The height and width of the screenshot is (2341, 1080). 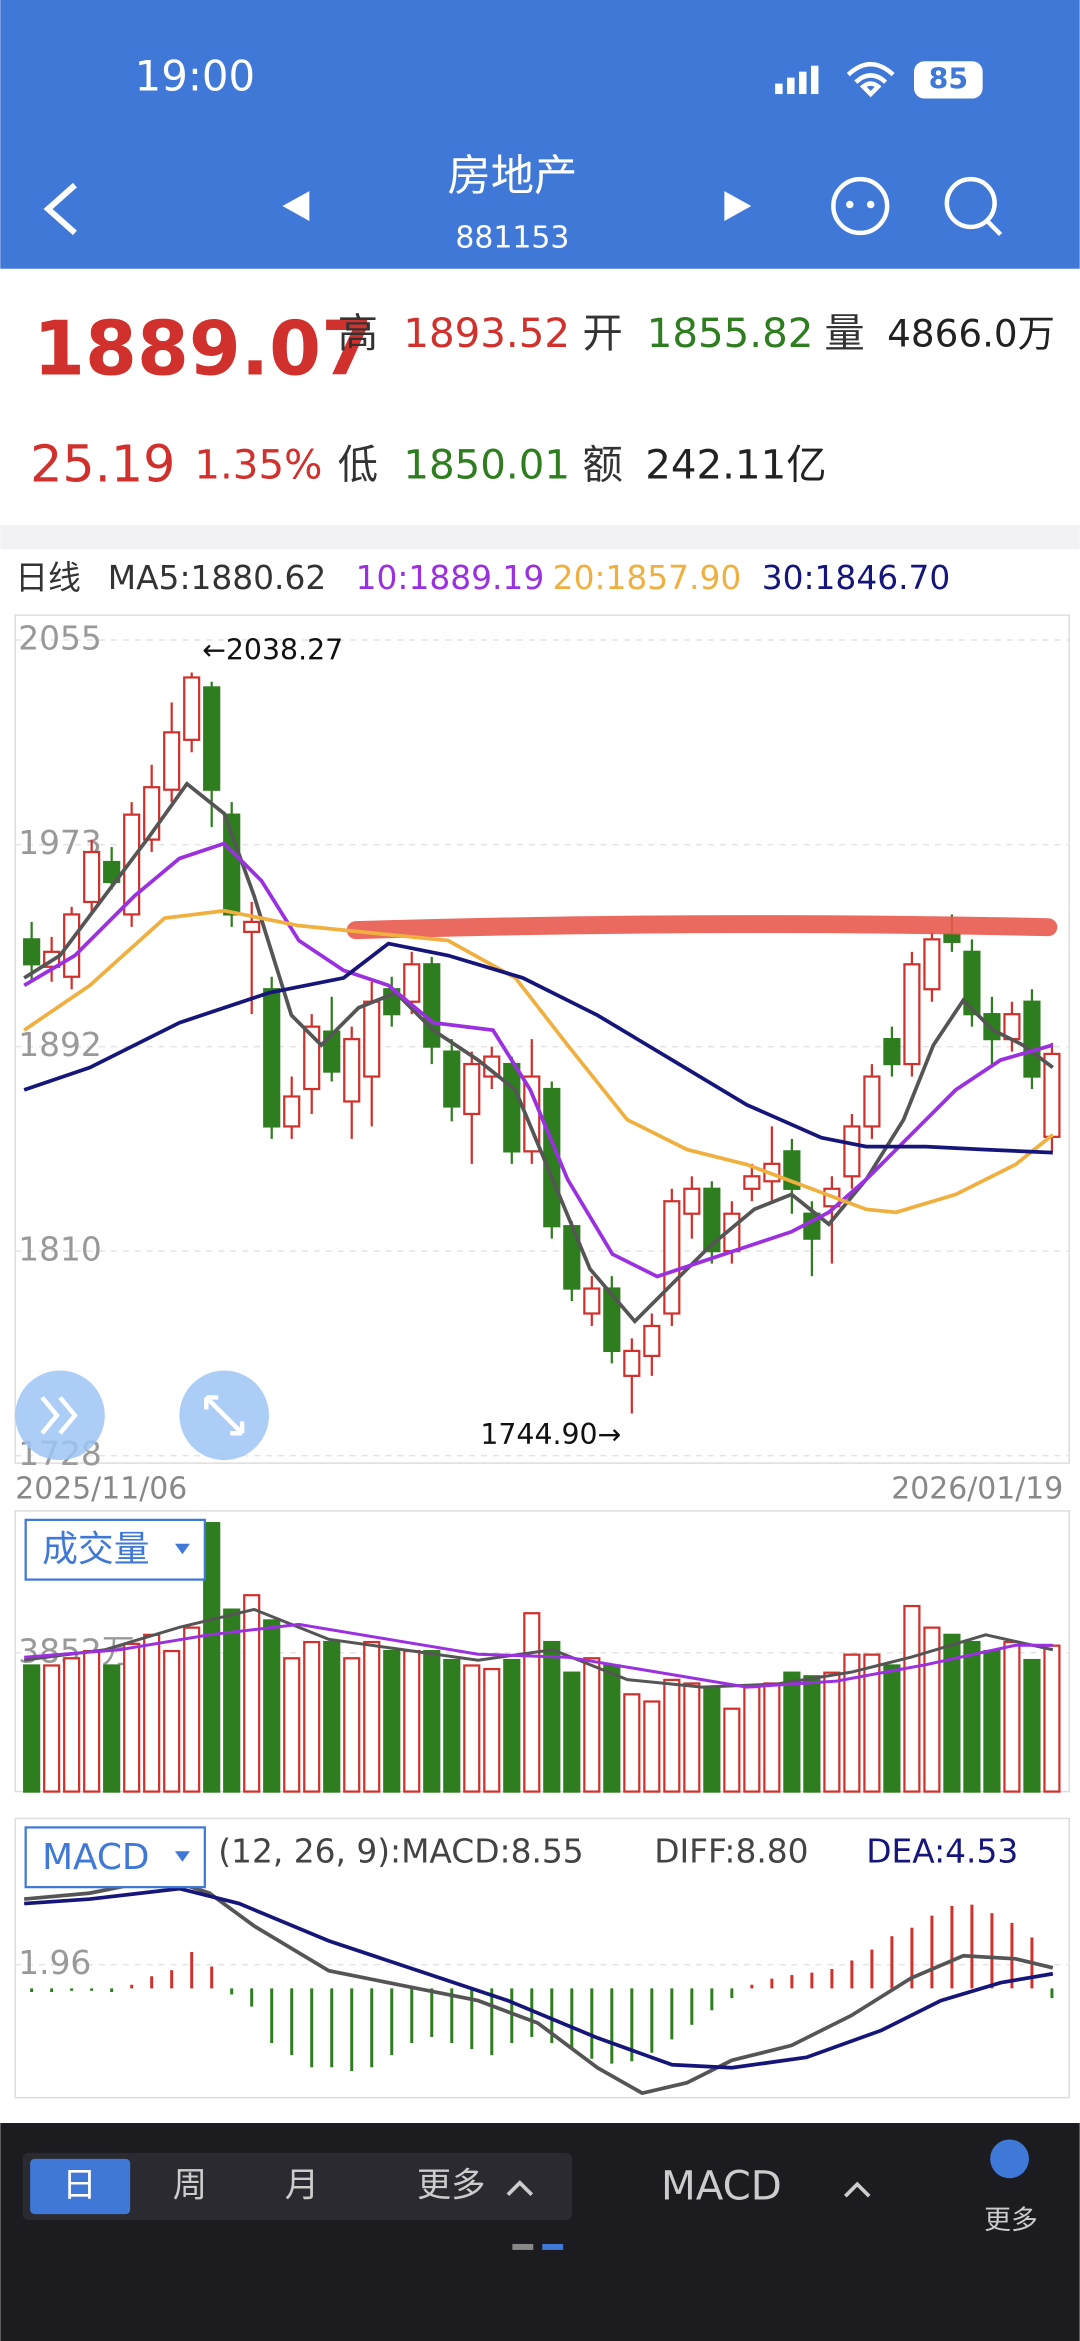 What do you see at coordinates (857, 2189) in the screenshot?
I see `chevron` at bounding box center [857, 2189].